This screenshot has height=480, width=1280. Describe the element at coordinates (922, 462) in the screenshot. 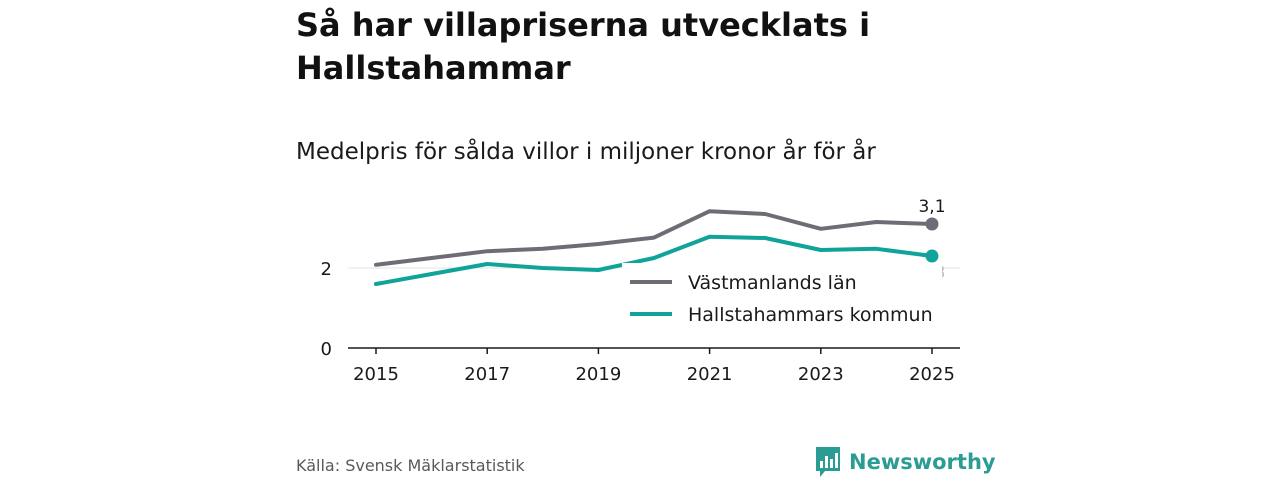

I see `brand-name: Newsworthy` at that location.